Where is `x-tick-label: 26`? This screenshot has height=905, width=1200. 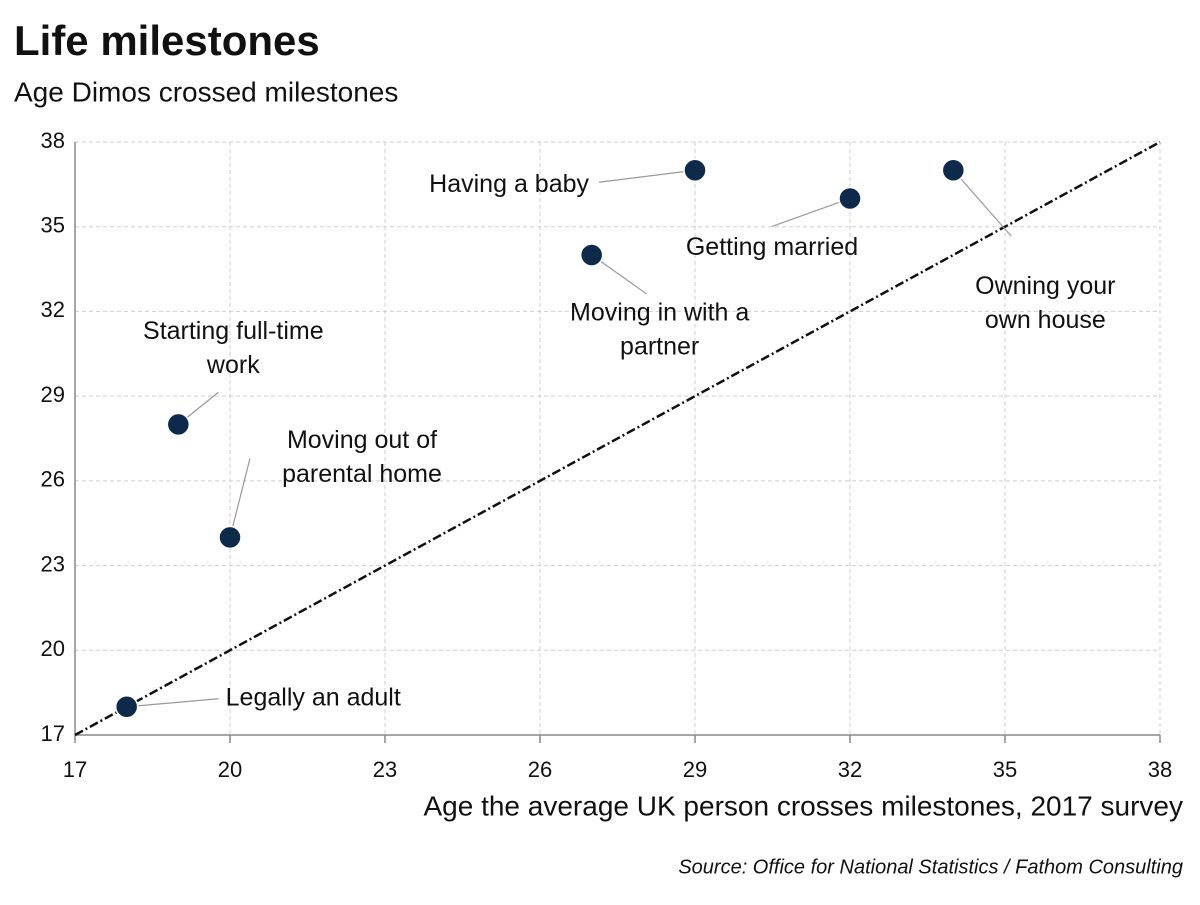 x-tick-label: 26 is located at coordinates (540, 769).